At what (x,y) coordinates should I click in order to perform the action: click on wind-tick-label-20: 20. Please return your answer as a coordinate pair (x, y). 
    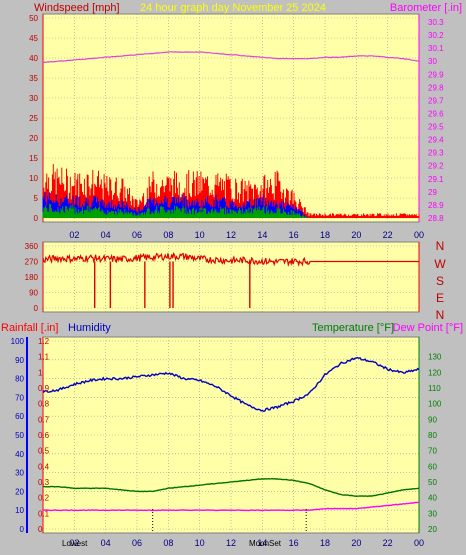
    Looking at the image, I should click on (33, 138).